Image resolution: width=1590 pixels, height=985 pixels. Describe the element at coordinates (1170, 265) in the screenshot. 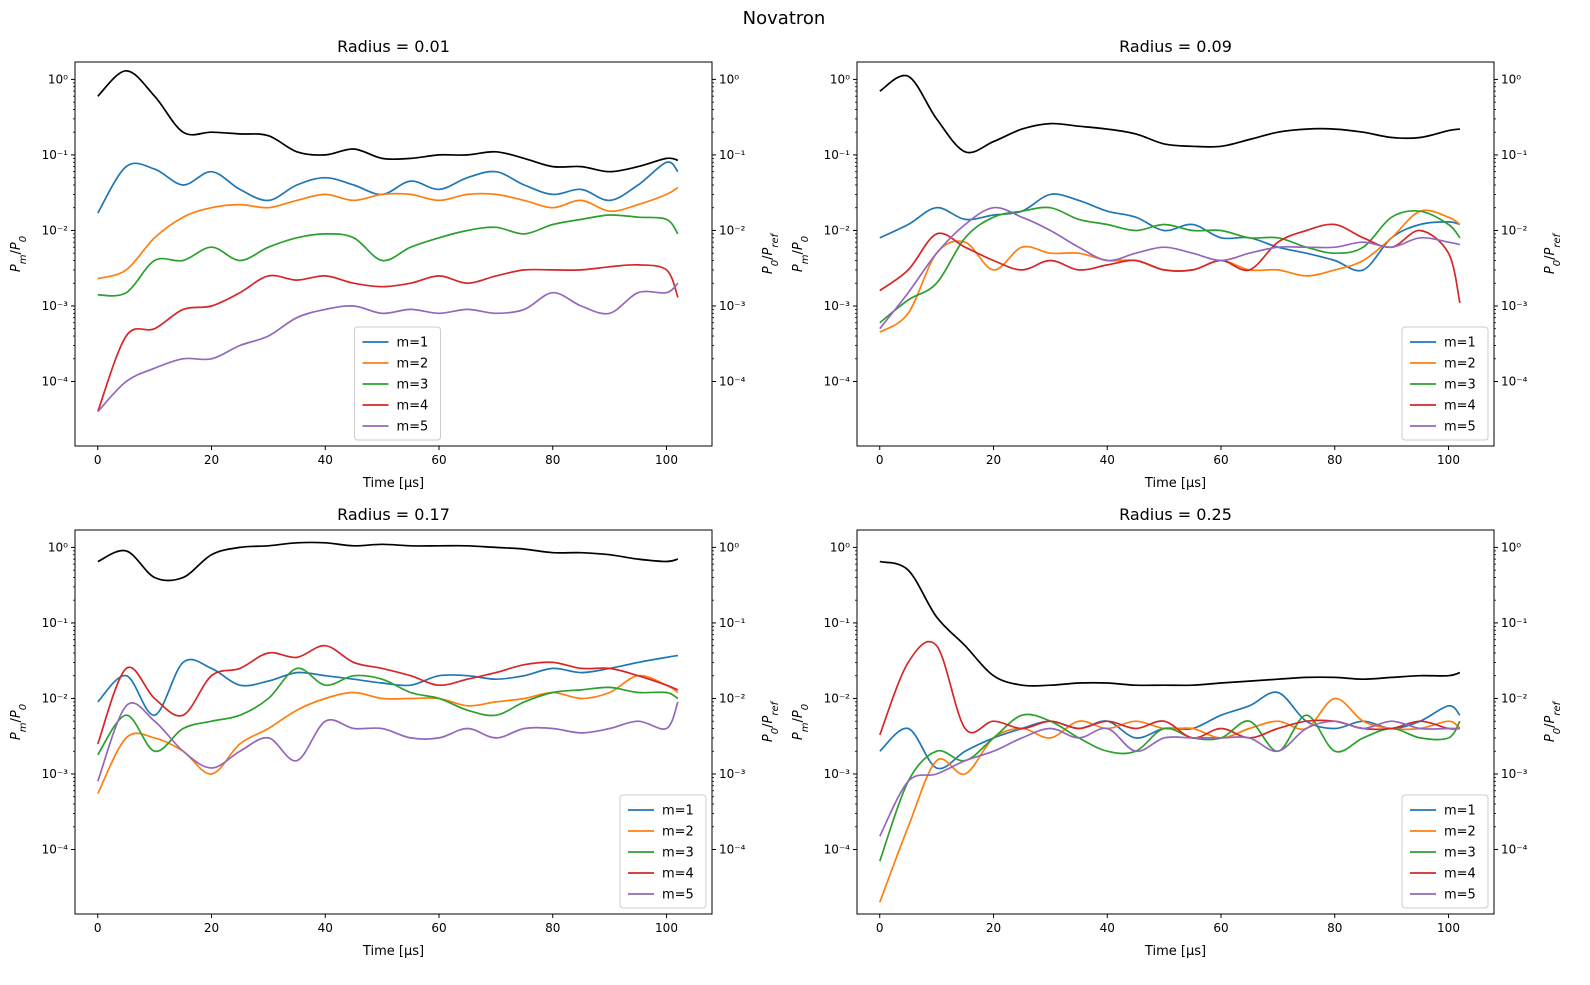

I see `series-line-m3` at that location.